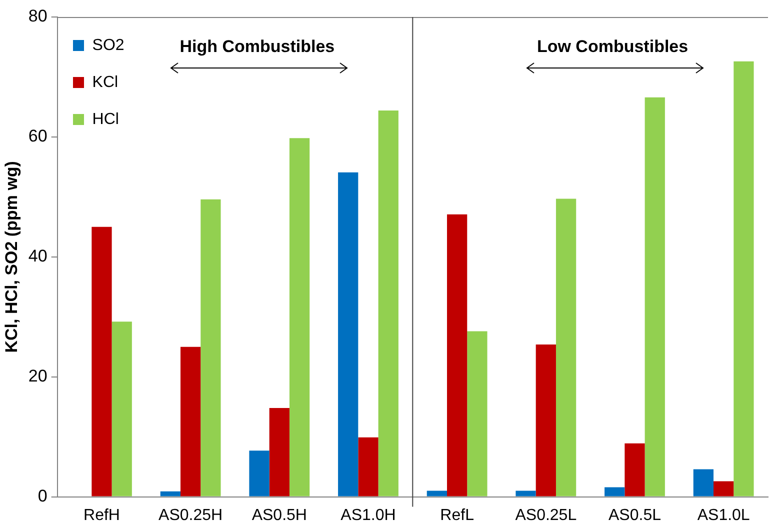 The height and width of the screenshot is (528, 774). Describe the element at coordinates (723, 515) in the screenshot. I see `x-tick-label: AS1.0L` at that location.